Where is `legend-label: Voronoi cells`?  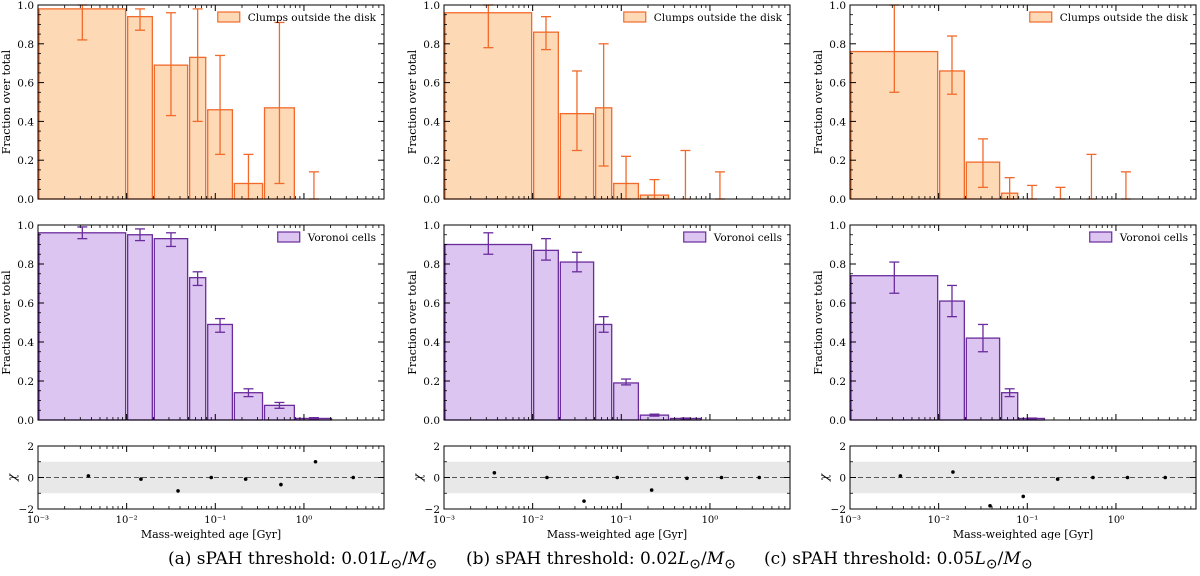
legend-label: Voronoi cells is located at coordinates (341, 238).